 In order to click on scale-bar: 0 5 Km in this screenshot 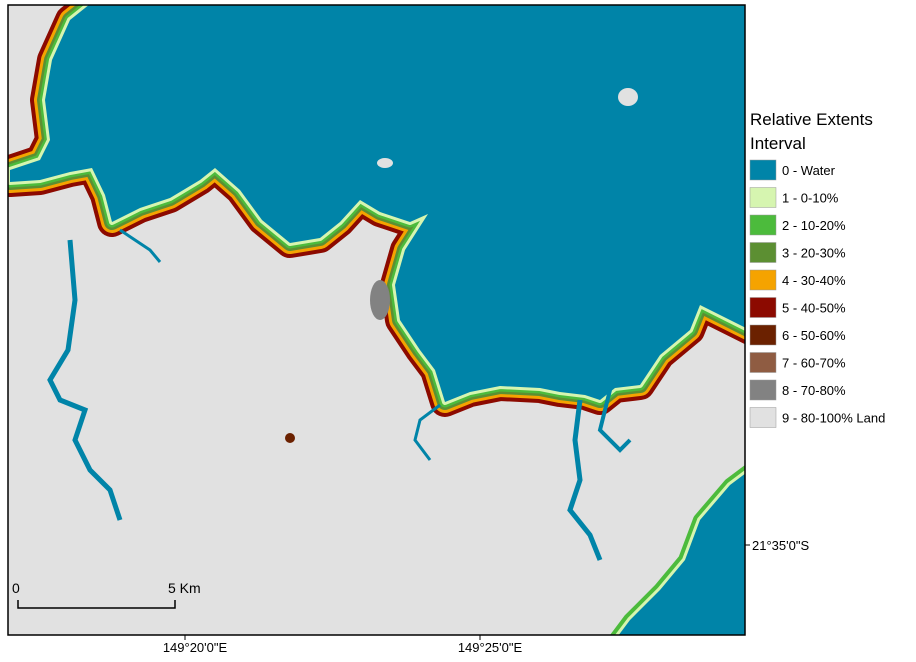, I will do `click(106, 594)`.